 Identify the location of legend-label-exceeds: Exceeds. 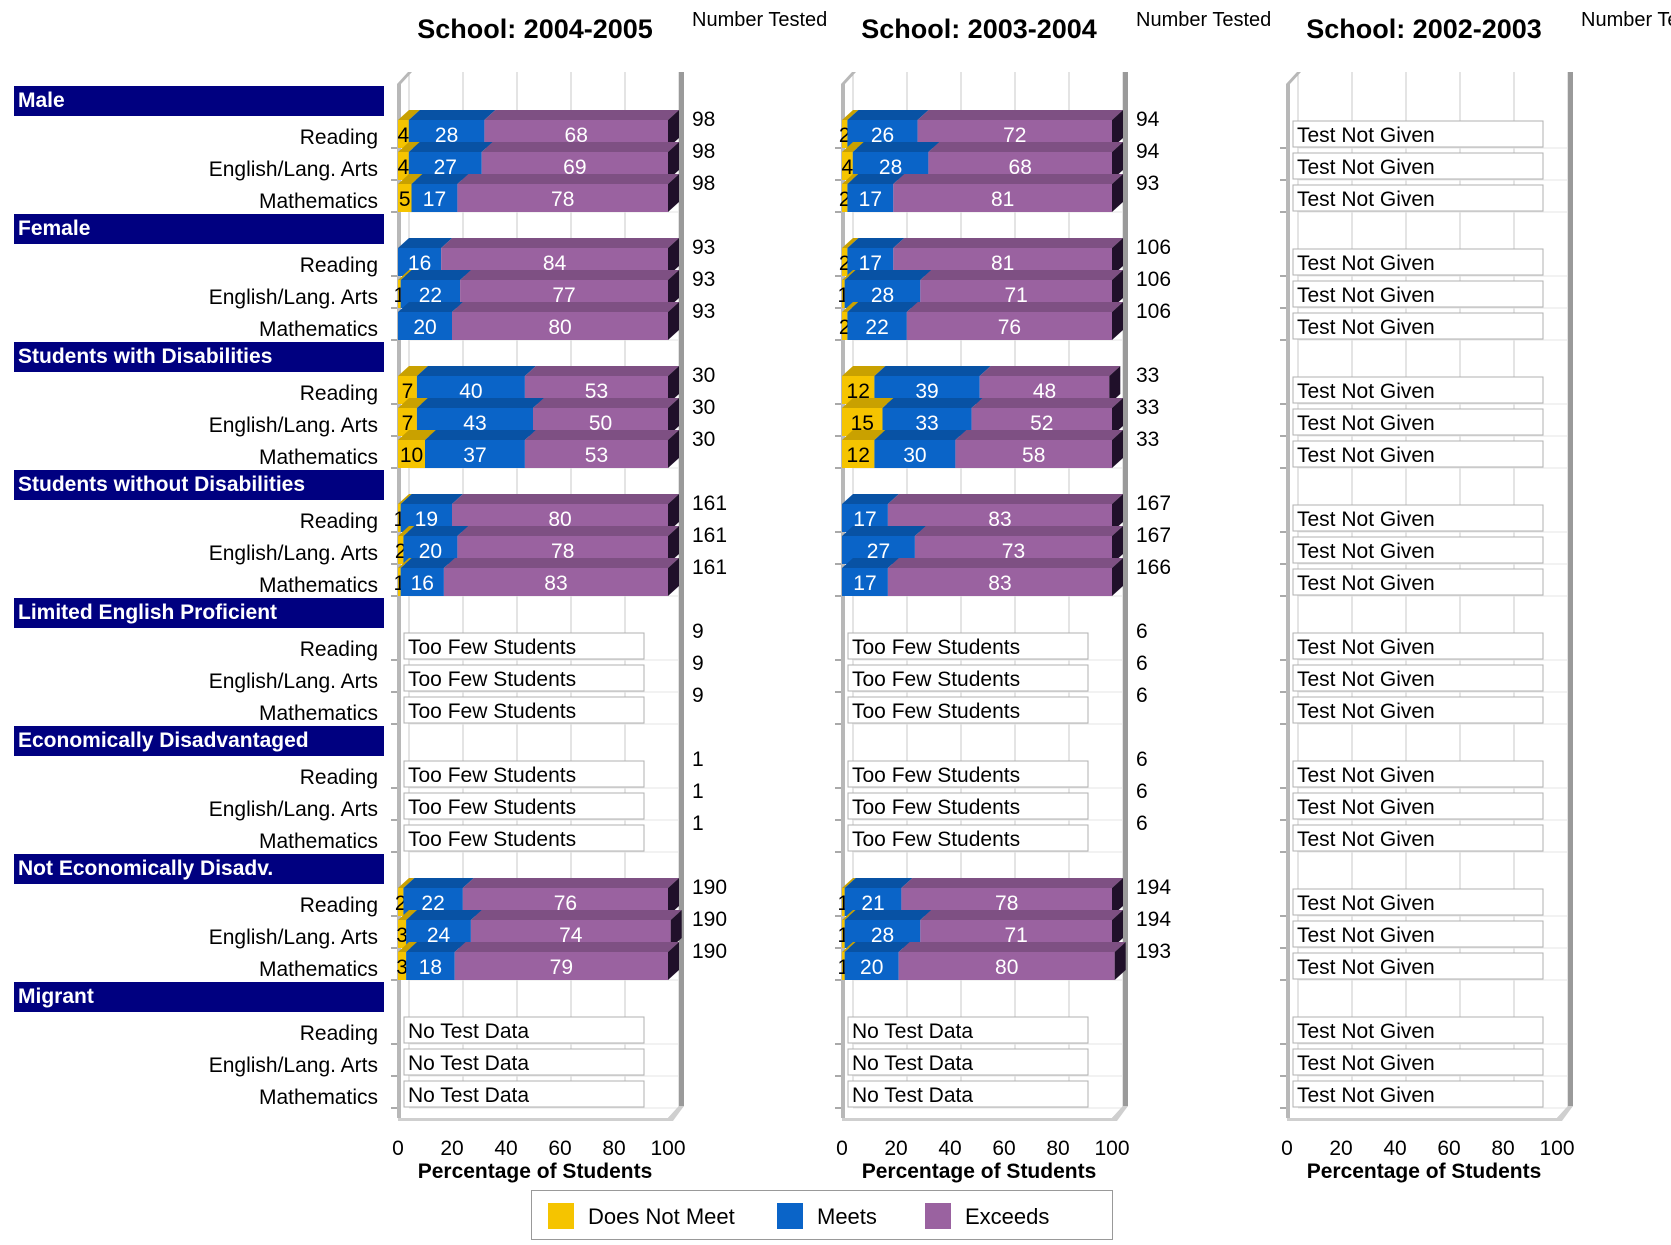
(1007, 1216).